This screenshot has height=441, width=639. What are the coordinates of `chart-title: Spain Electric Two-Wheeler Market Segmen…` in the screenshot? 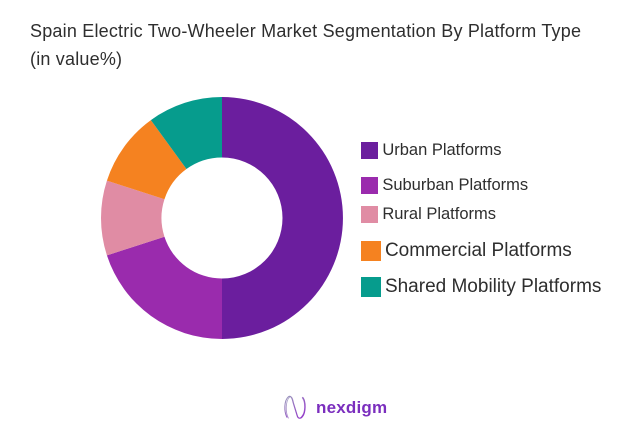 It's located at (306, 45).